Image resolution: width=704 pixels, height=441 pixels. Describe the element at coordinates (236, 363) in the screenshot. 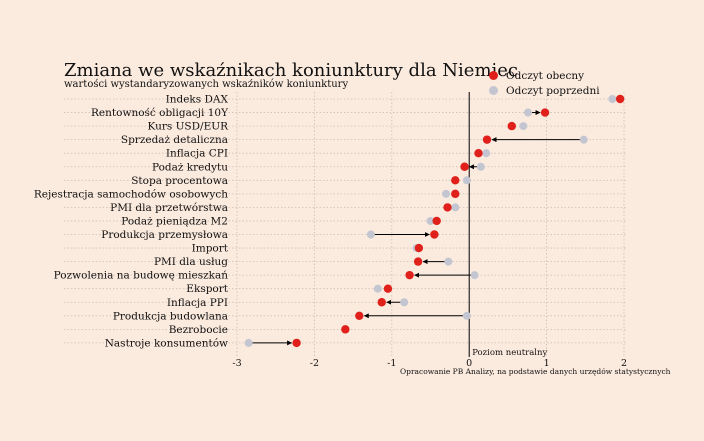

I see `x-tick-label: -3` at that location.